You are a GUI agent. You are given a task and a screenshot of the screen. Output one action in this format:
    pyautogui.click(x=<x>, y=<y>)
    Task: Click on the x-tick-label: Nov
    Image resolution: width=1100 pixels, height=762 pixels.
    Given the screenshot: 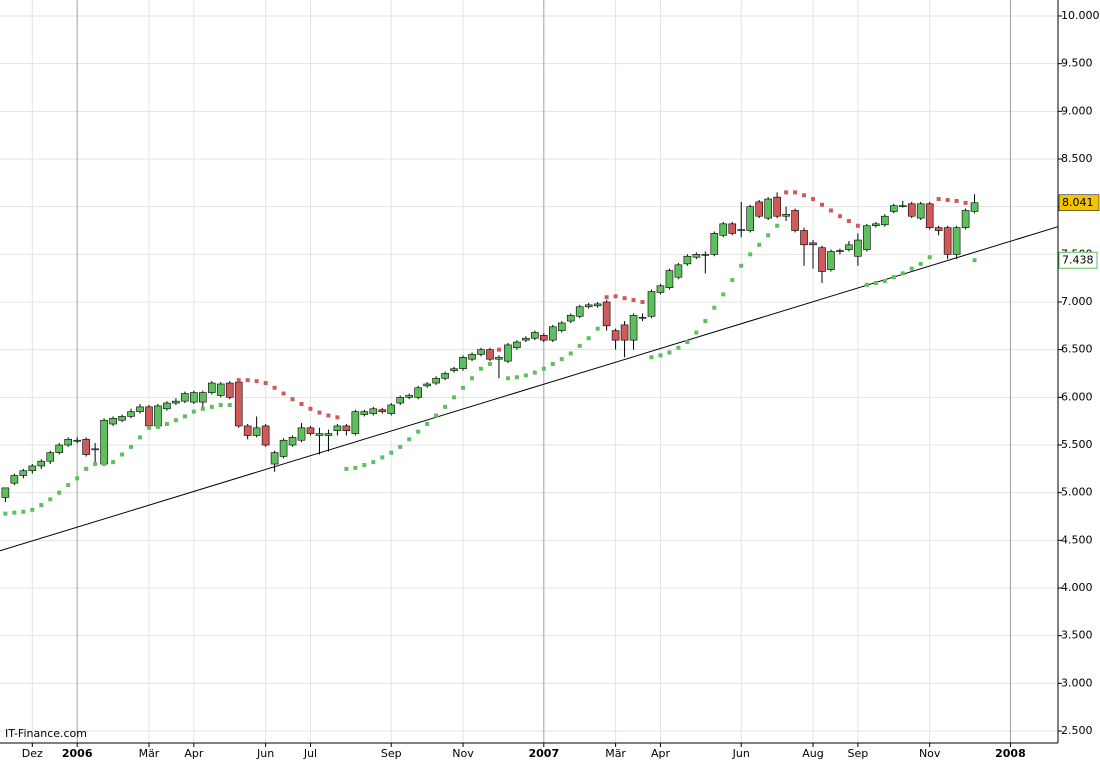 What is the action you would take?
    pyautogui.click(x=930, y=753)
    